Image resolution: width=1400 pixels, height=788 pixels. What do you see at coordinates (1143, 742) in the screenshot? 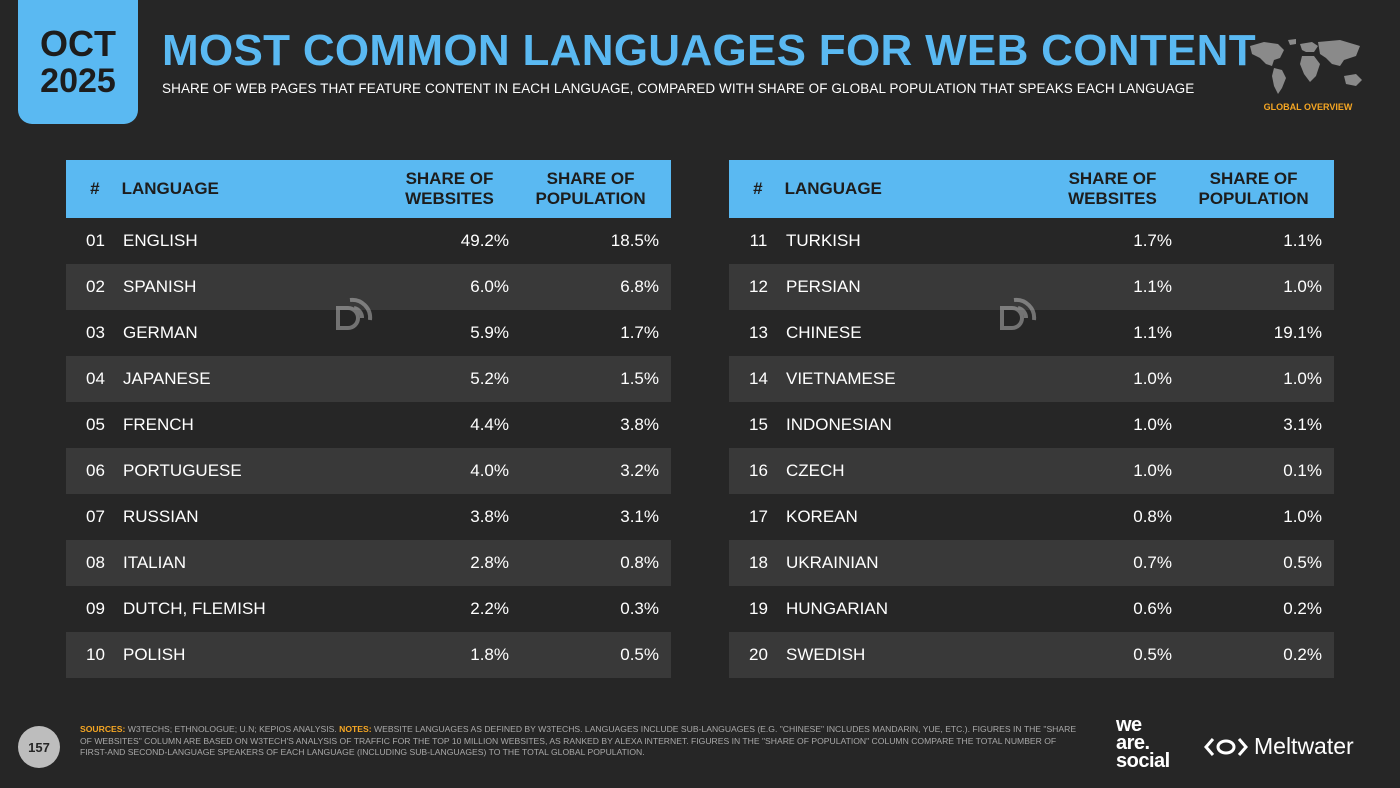
I see `we-are-social-logo: we are. social` at bounding box center [1143, 742].